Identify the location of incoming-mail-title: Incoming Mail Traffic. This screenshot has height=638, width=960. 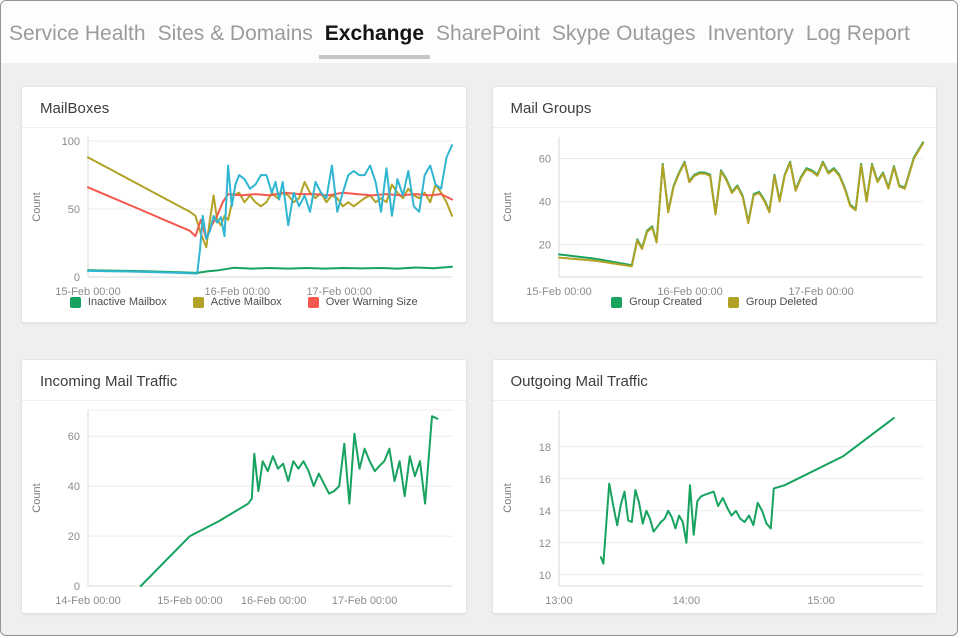
(244, 380).